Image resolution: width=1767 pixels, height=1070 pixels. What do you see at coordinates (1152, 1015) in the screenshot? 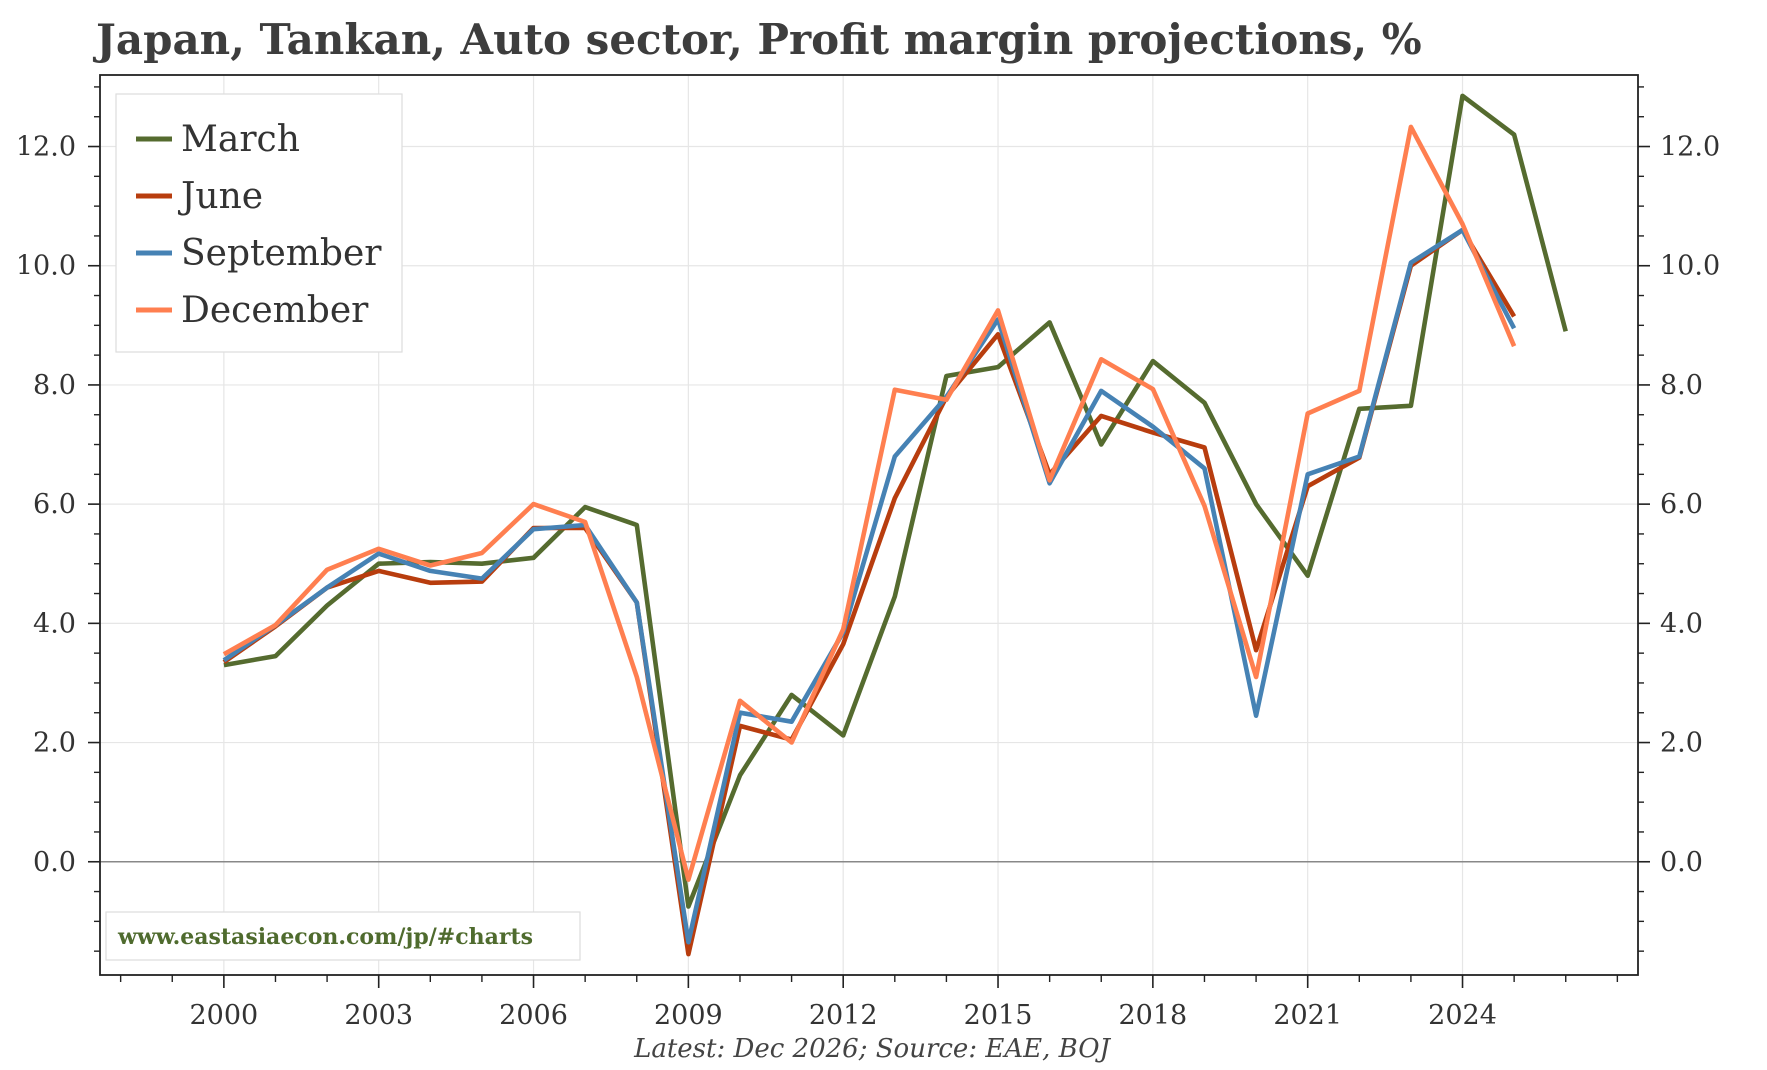
I see `x-tick-label: 2018` at bounding box center [1152, 1015].